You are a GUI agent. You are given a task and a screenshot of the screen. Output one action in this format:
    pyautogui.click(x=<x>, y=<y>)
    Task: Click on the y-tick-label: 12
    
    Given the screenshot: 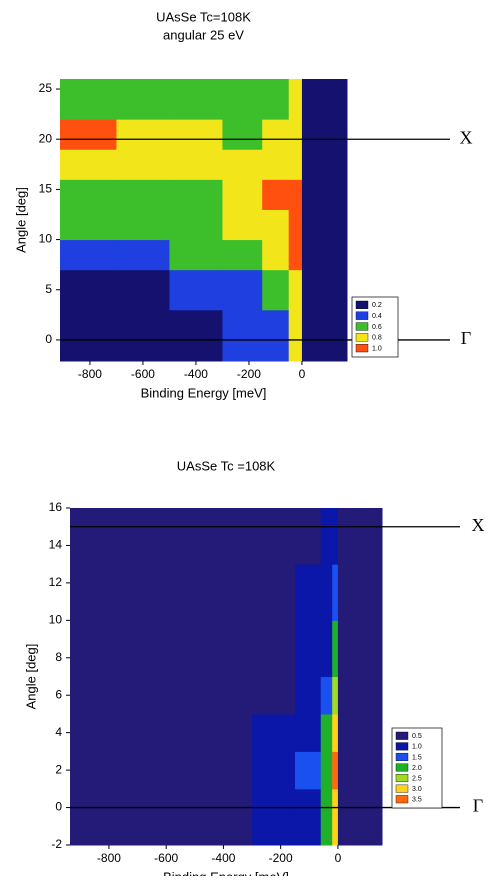 What is the action you would take?
    pyautogui.click(x=56, y=582)
    